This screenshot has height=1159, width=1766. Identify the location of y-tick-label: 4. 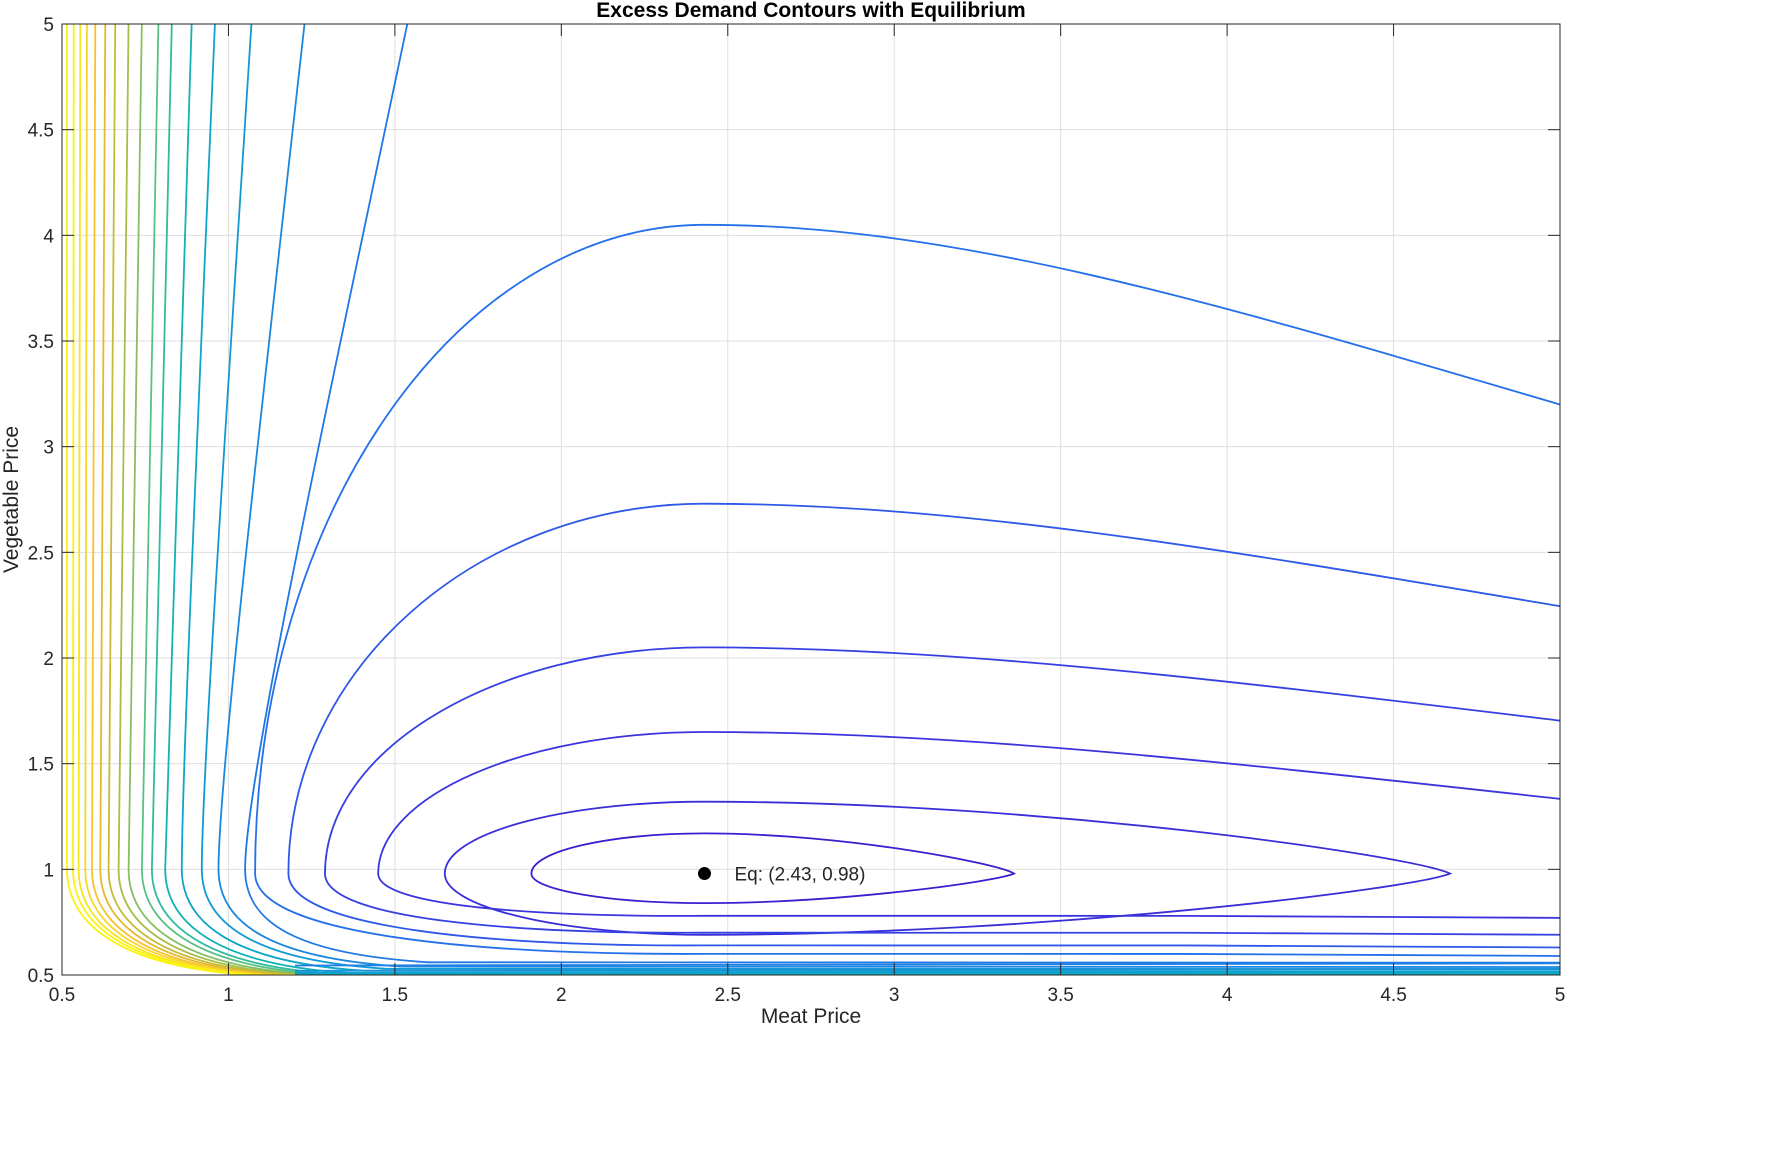
(48, 236).